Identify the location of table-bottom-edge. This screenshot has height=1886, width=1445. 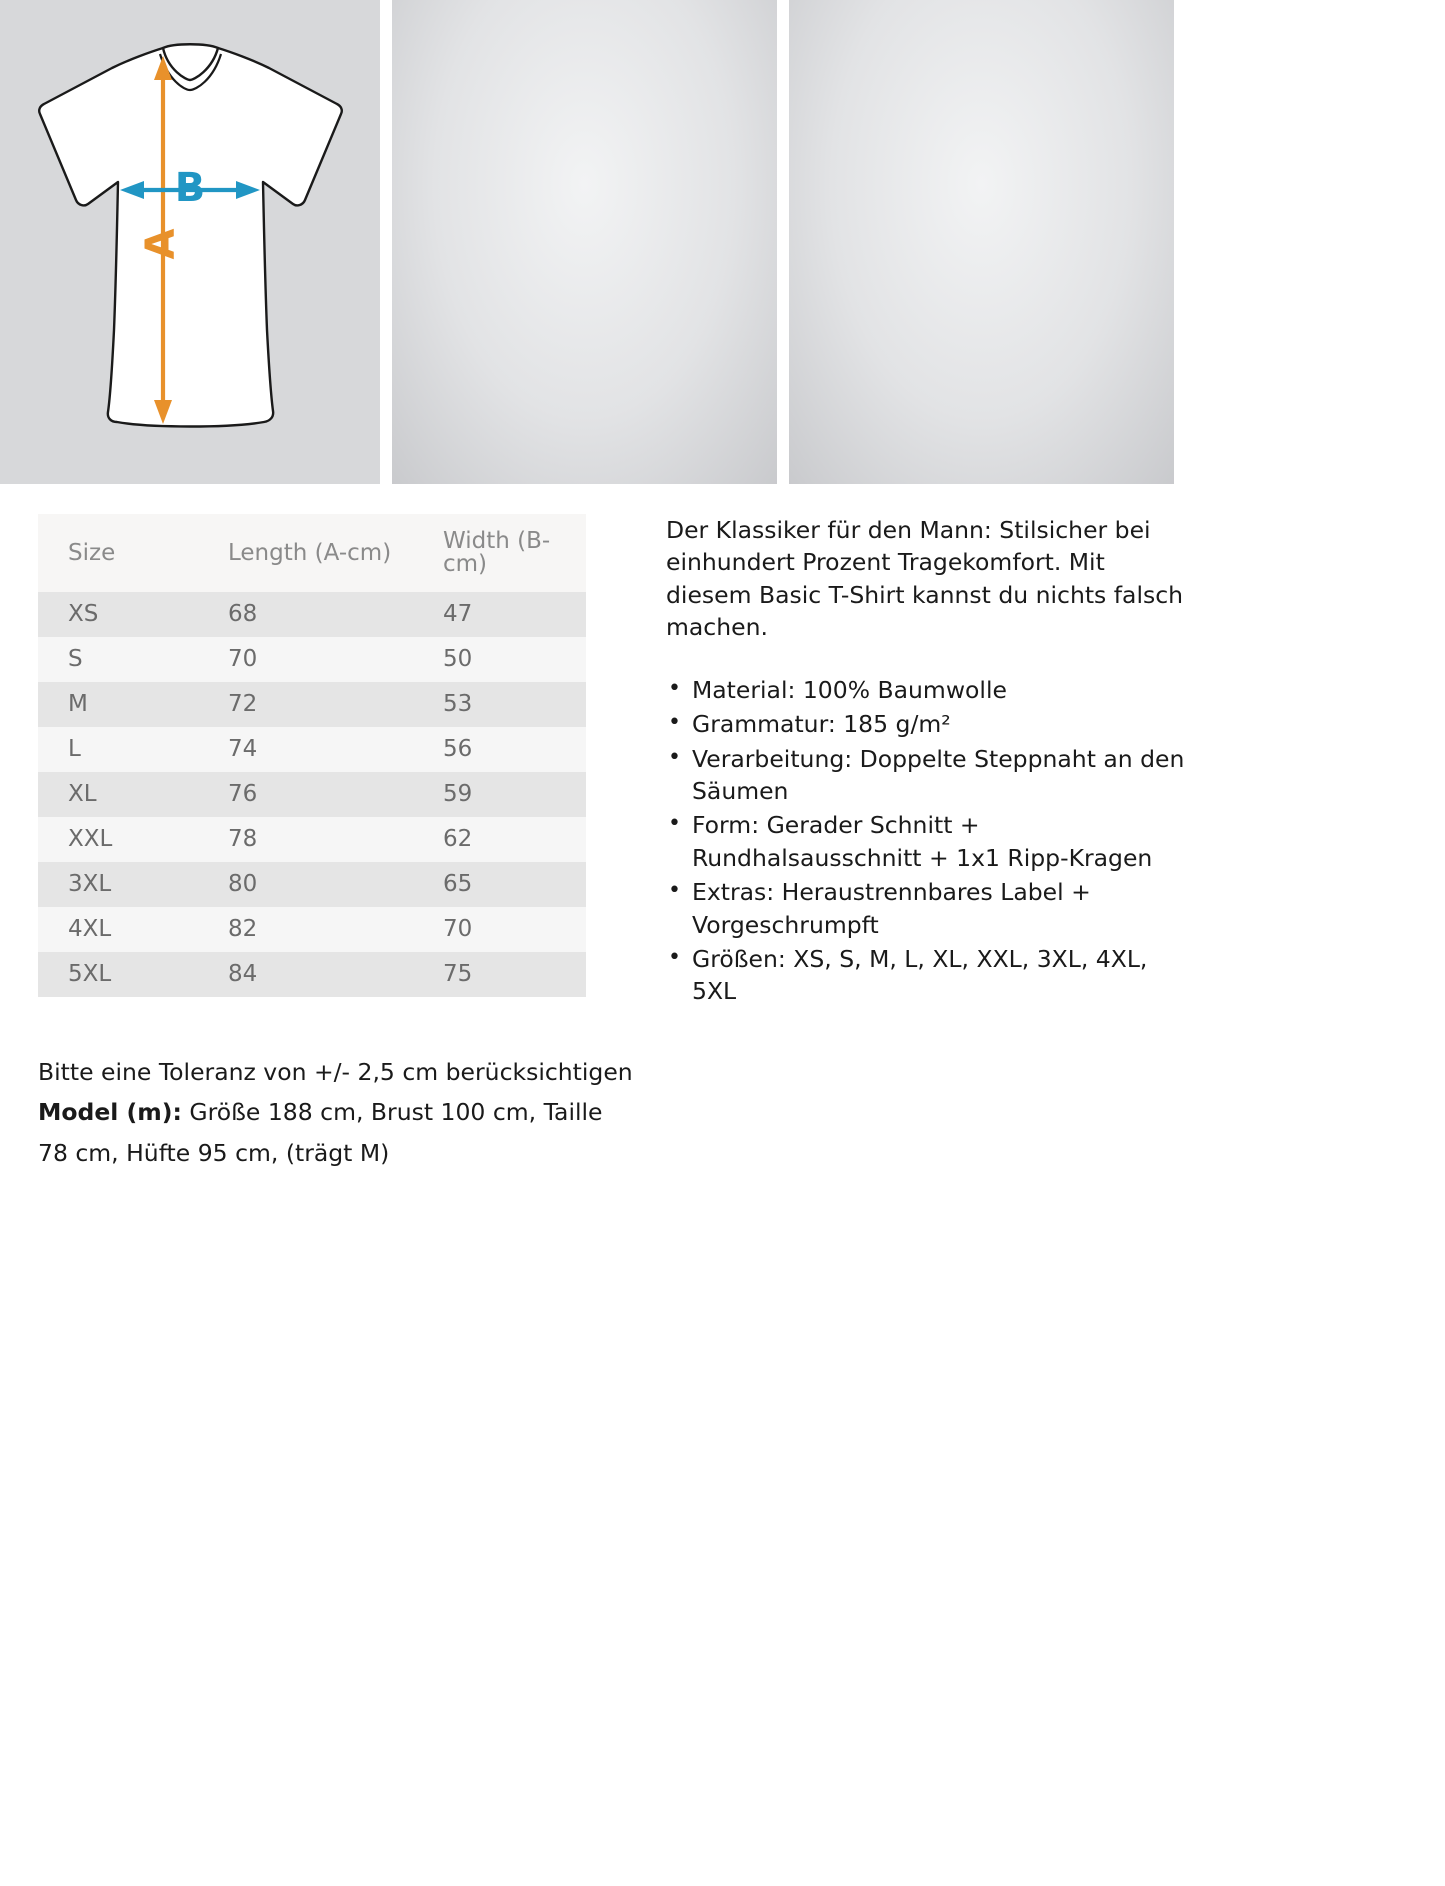
(312, 990).